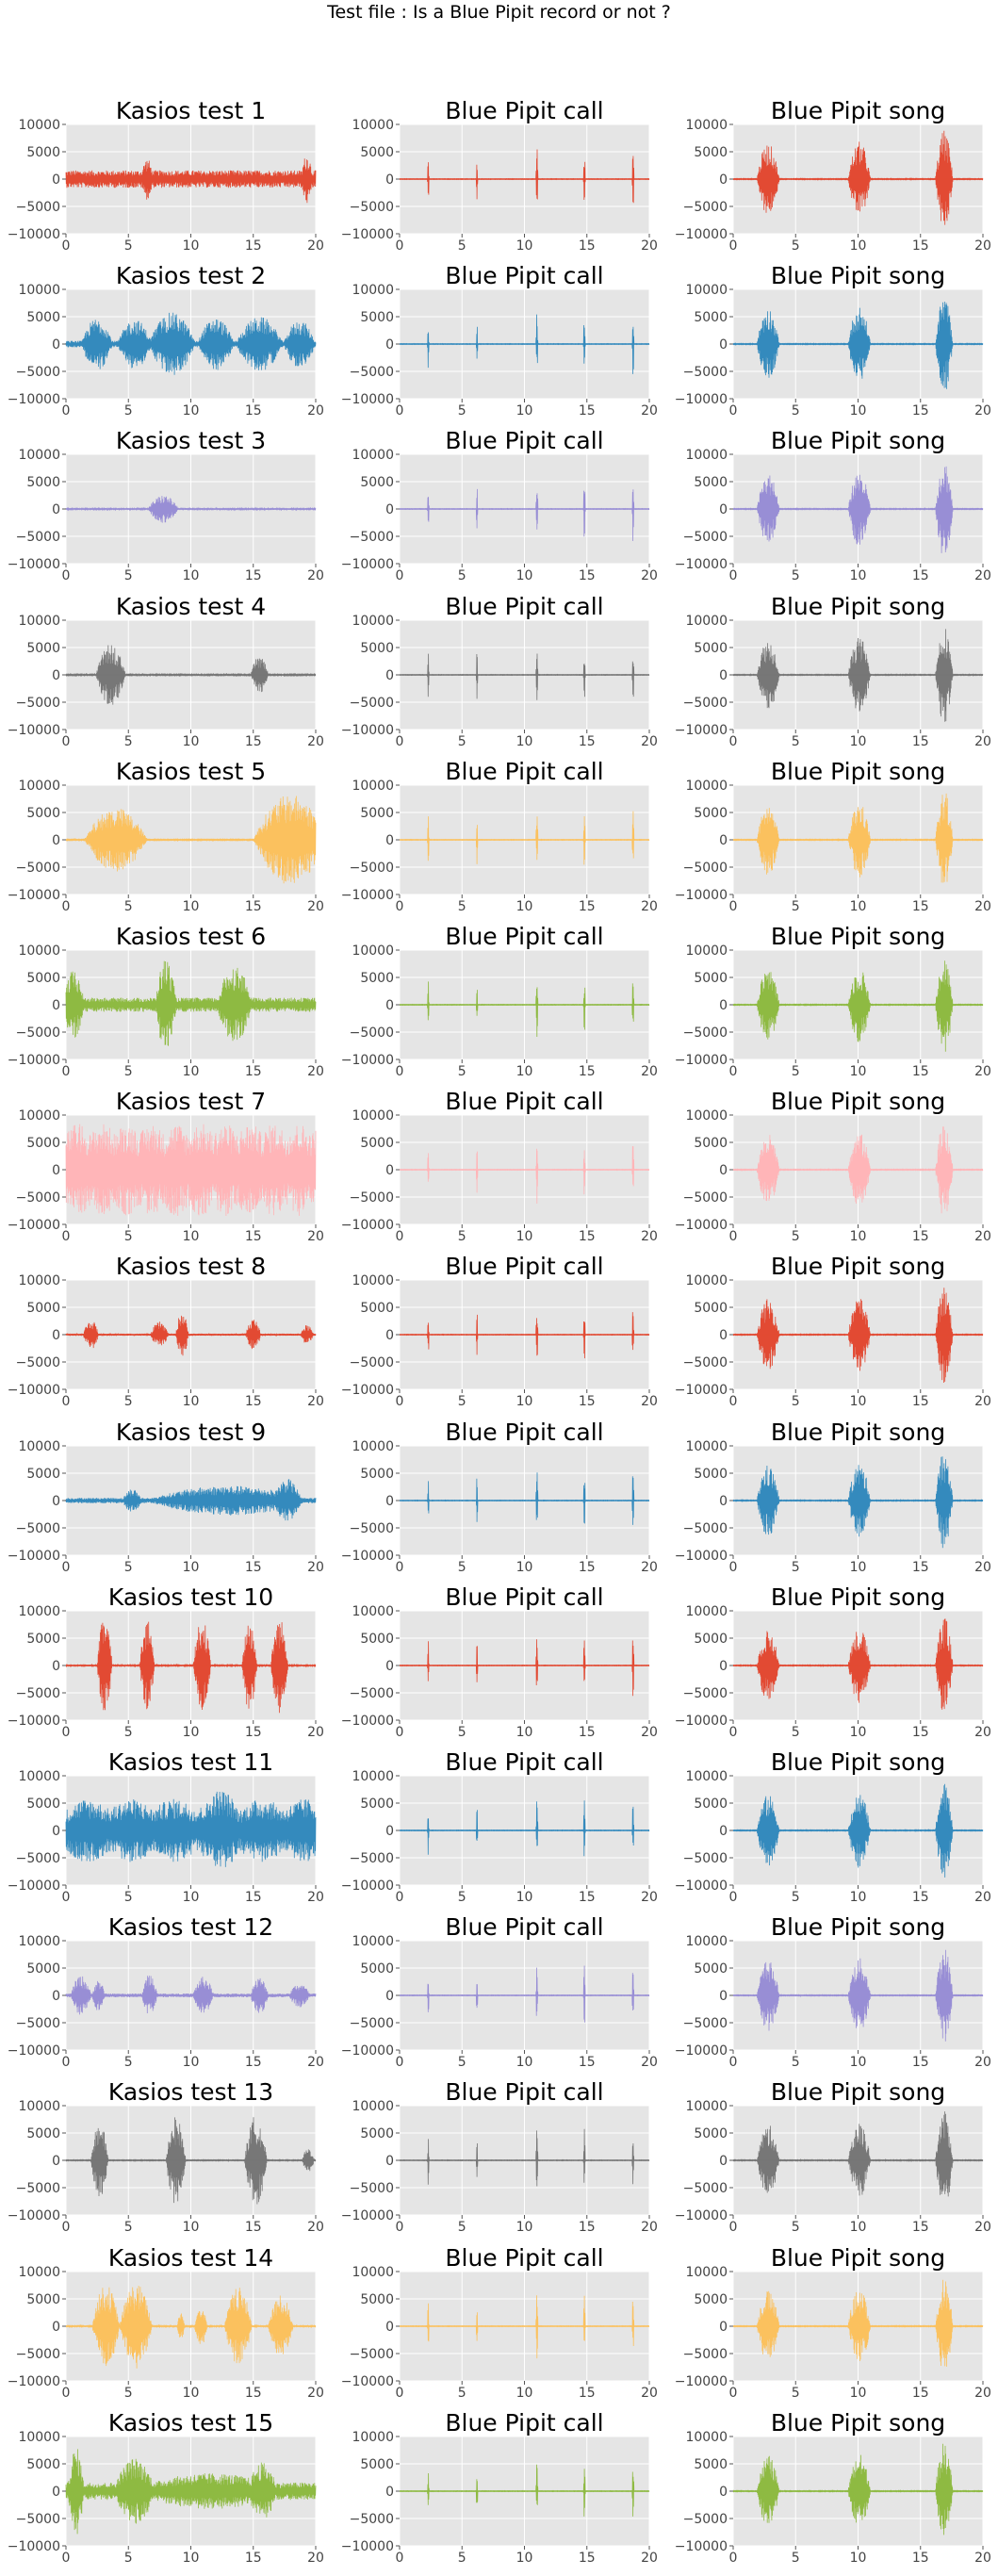  What do you see at coordinates (190, 1597) in the screenshot?
I see `panel-title: Kasios test 10` at bounding box center [190, 1597].